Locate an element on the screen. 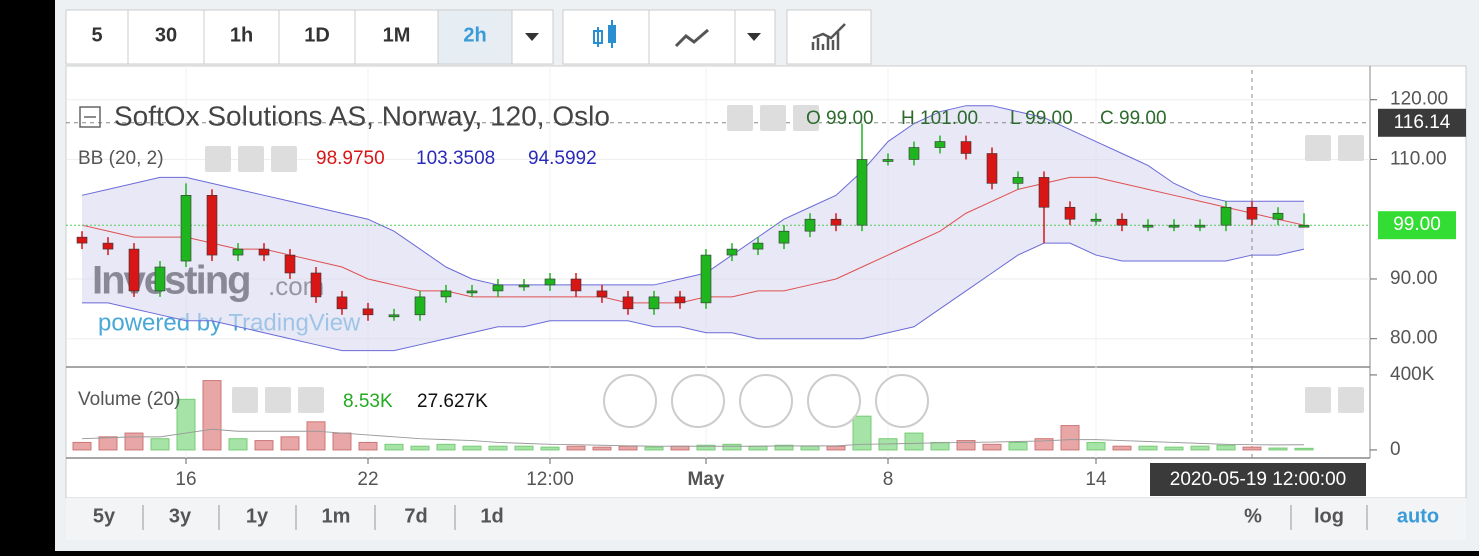 The image size is (1479, 556). indicator-value: 98.9750 is located at coordinates (350, 158).